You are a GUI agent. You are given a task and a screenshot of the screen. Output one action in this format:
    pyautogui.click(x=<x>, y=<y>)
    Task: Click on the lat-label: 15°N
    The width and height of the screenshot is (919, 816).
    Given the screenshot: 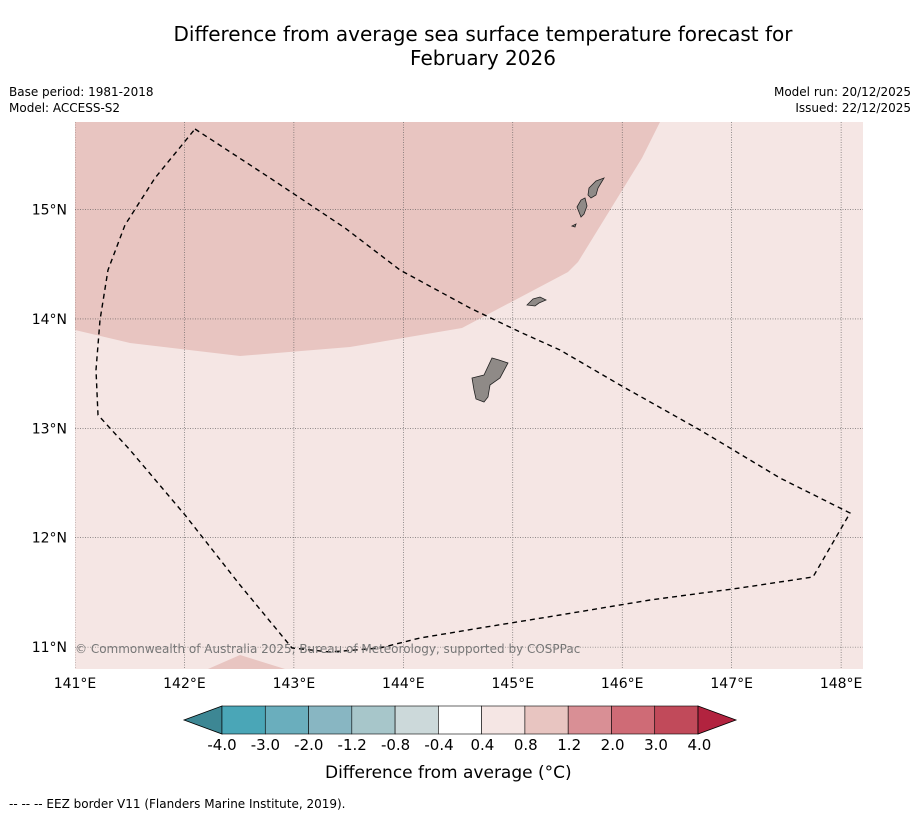 What is the action you would take?
    pyautogui.click(x=49, y=211)
    